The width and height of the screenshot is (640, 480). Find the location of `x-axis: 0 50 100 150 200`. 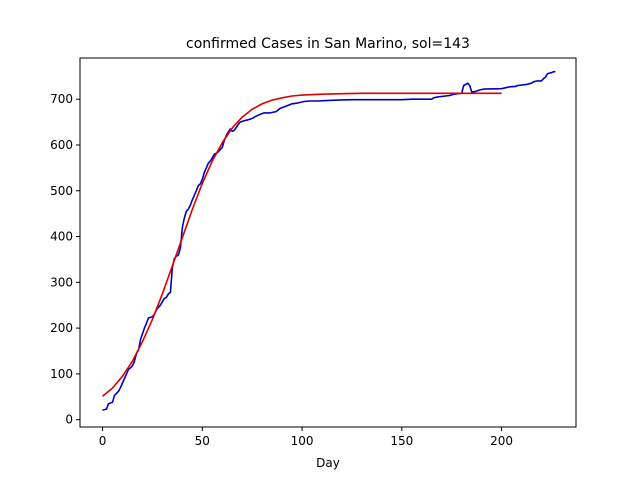

x-axis: 0 50 100 150 200 is located at coordinates (306, 437).